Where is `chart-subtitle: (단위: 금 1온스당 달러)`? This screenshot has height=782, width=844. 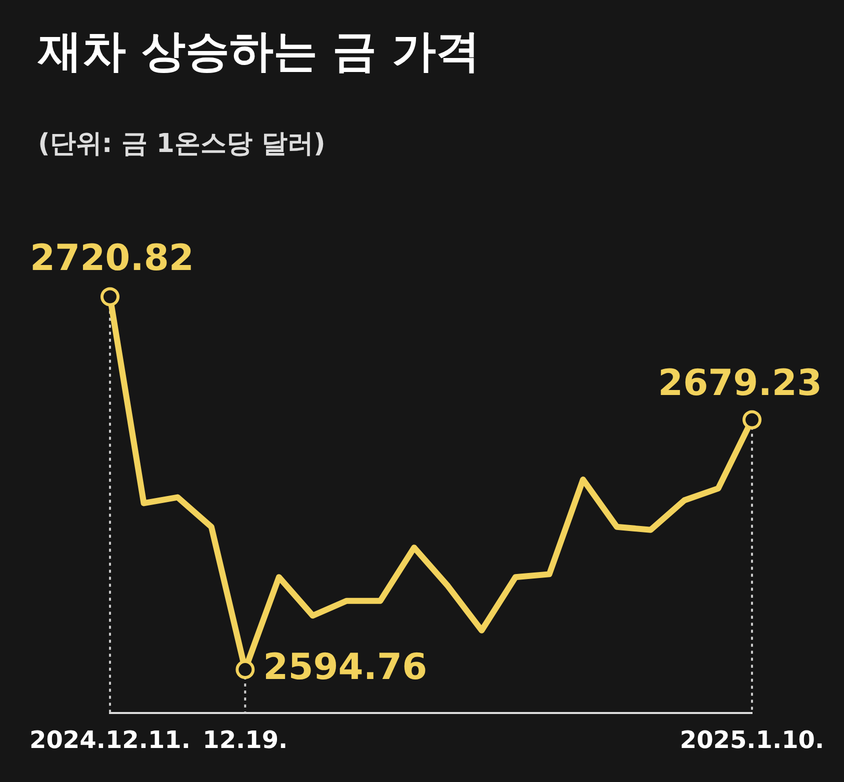
chart-subtitle: (단위: 금 1온스당 달러) is located at coordinates (182, 144).